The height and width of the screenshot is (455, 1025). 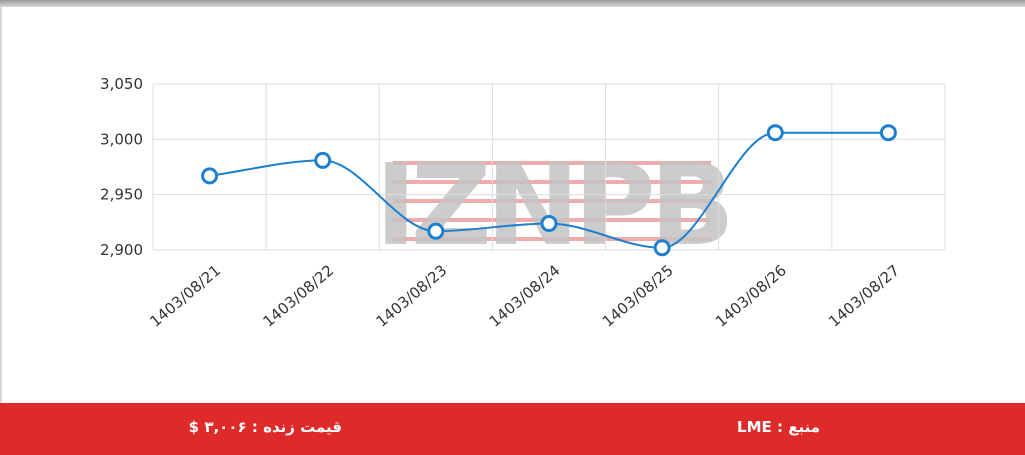 What do you see at coordinates (751, 295) in the screenshot?
I see `x-tick-label: 1403/08/26` at bounding box center [751, 295].